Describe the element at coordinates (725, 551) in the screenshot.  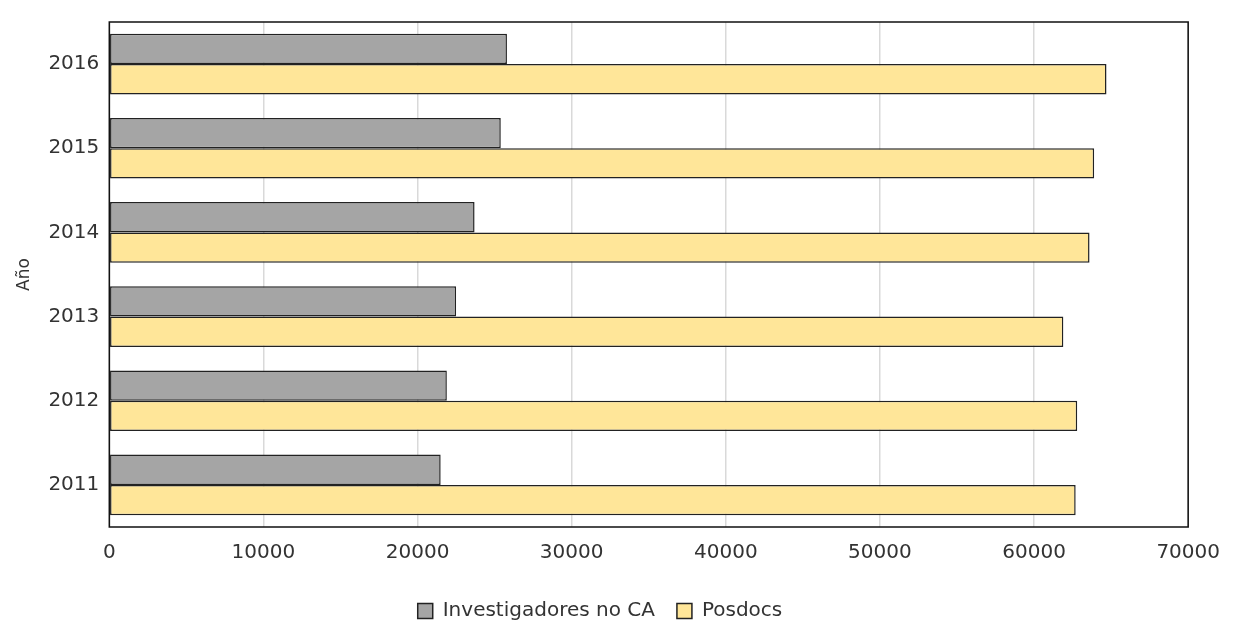
I see `x-tick-label: 40000` at that location.